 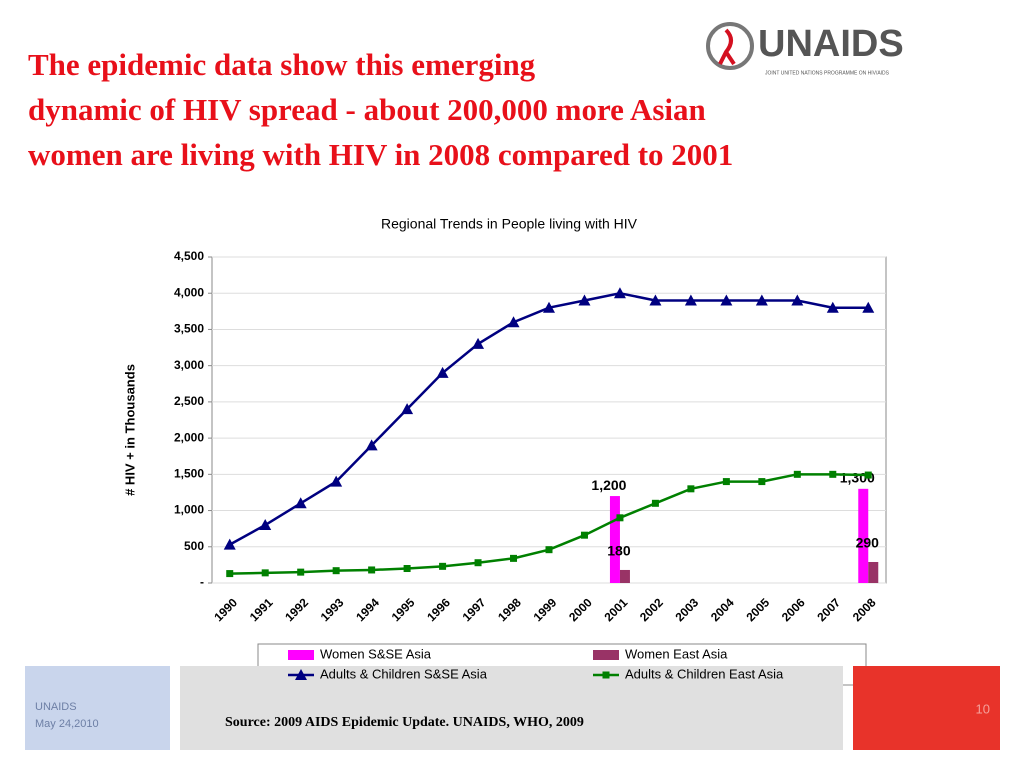 I want to click on y-axis-label: # HIV + in Thousands, so click(x=129, y=430).